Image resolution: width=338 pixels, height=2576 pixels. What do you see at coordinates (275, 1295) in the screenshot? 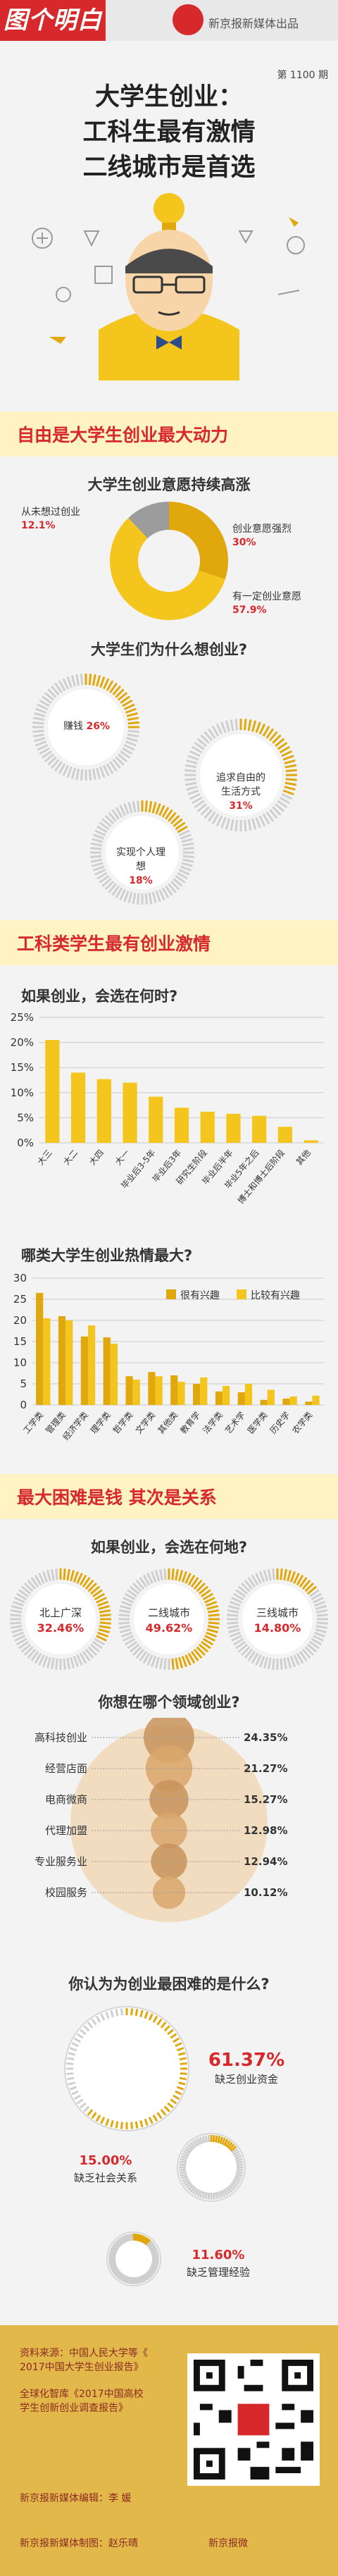
I see `major-legend-label-1: 比较有兴趣` at bounding box center [275, 1295].